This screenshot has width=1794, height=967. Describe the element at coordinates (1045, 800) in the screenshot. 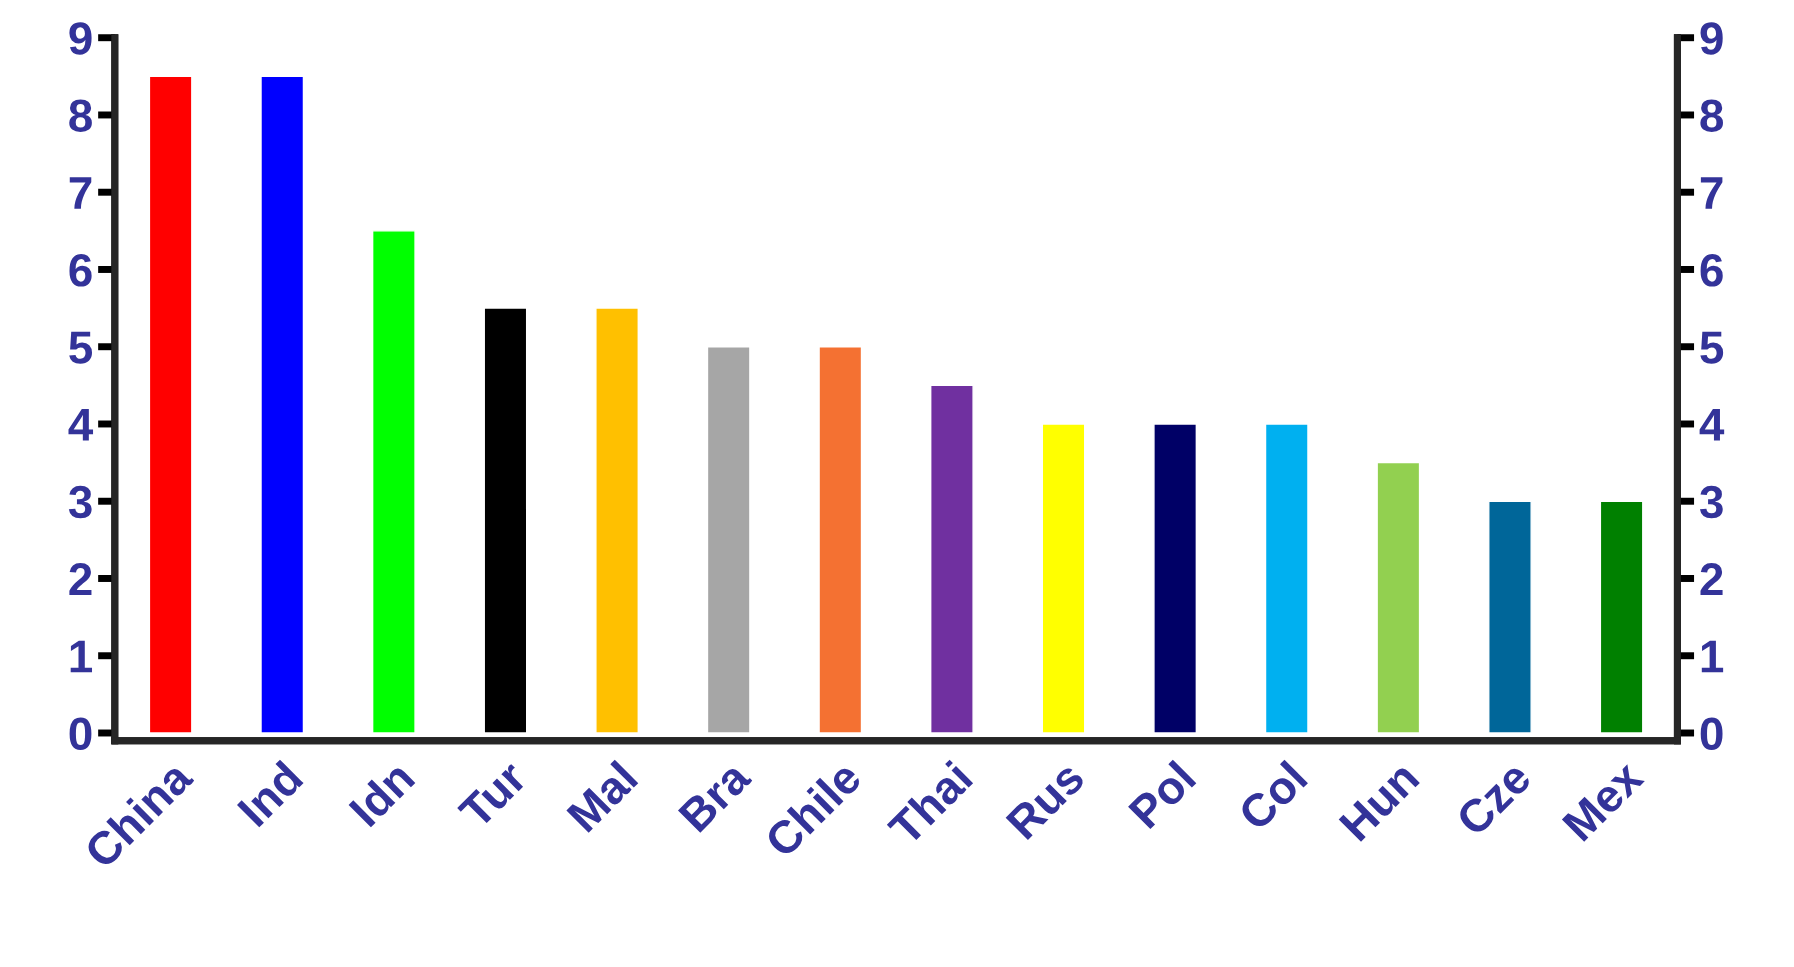

I see `x-tick-label: Rus` at that location.